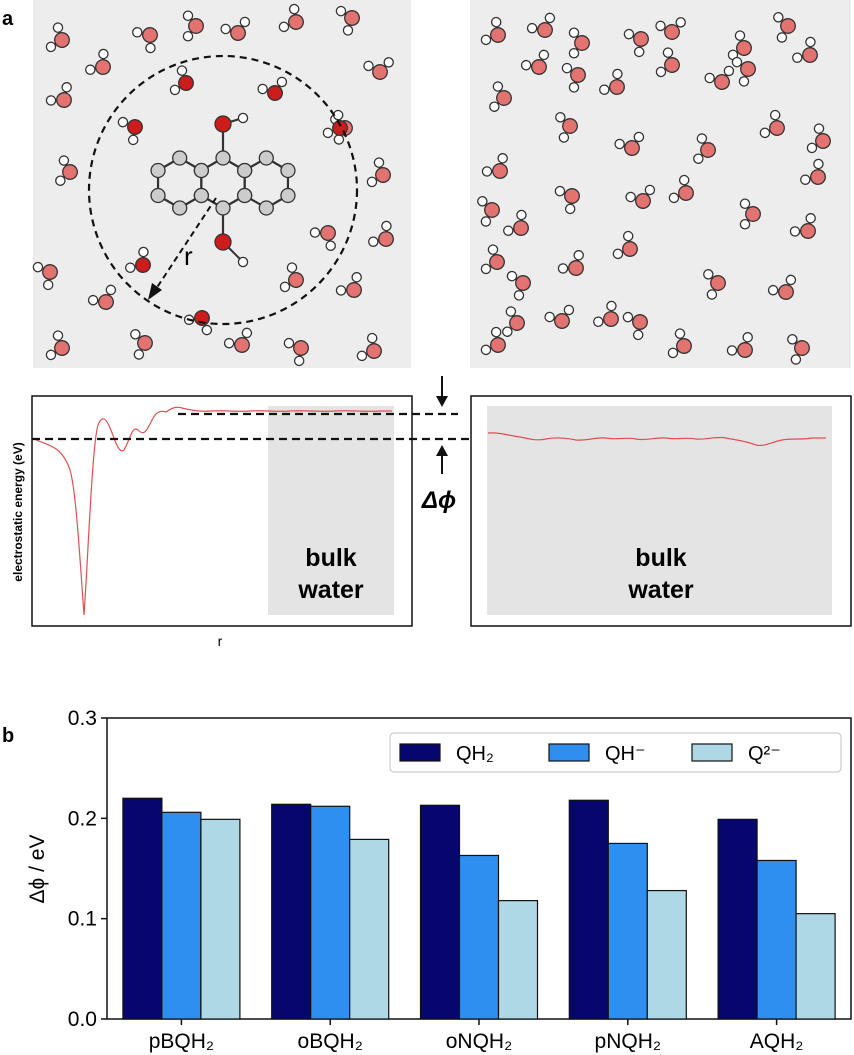  Describe the element at coordinates (82, 1019) in the screenshot. I see `y-tick-label: 0.0` at that location.